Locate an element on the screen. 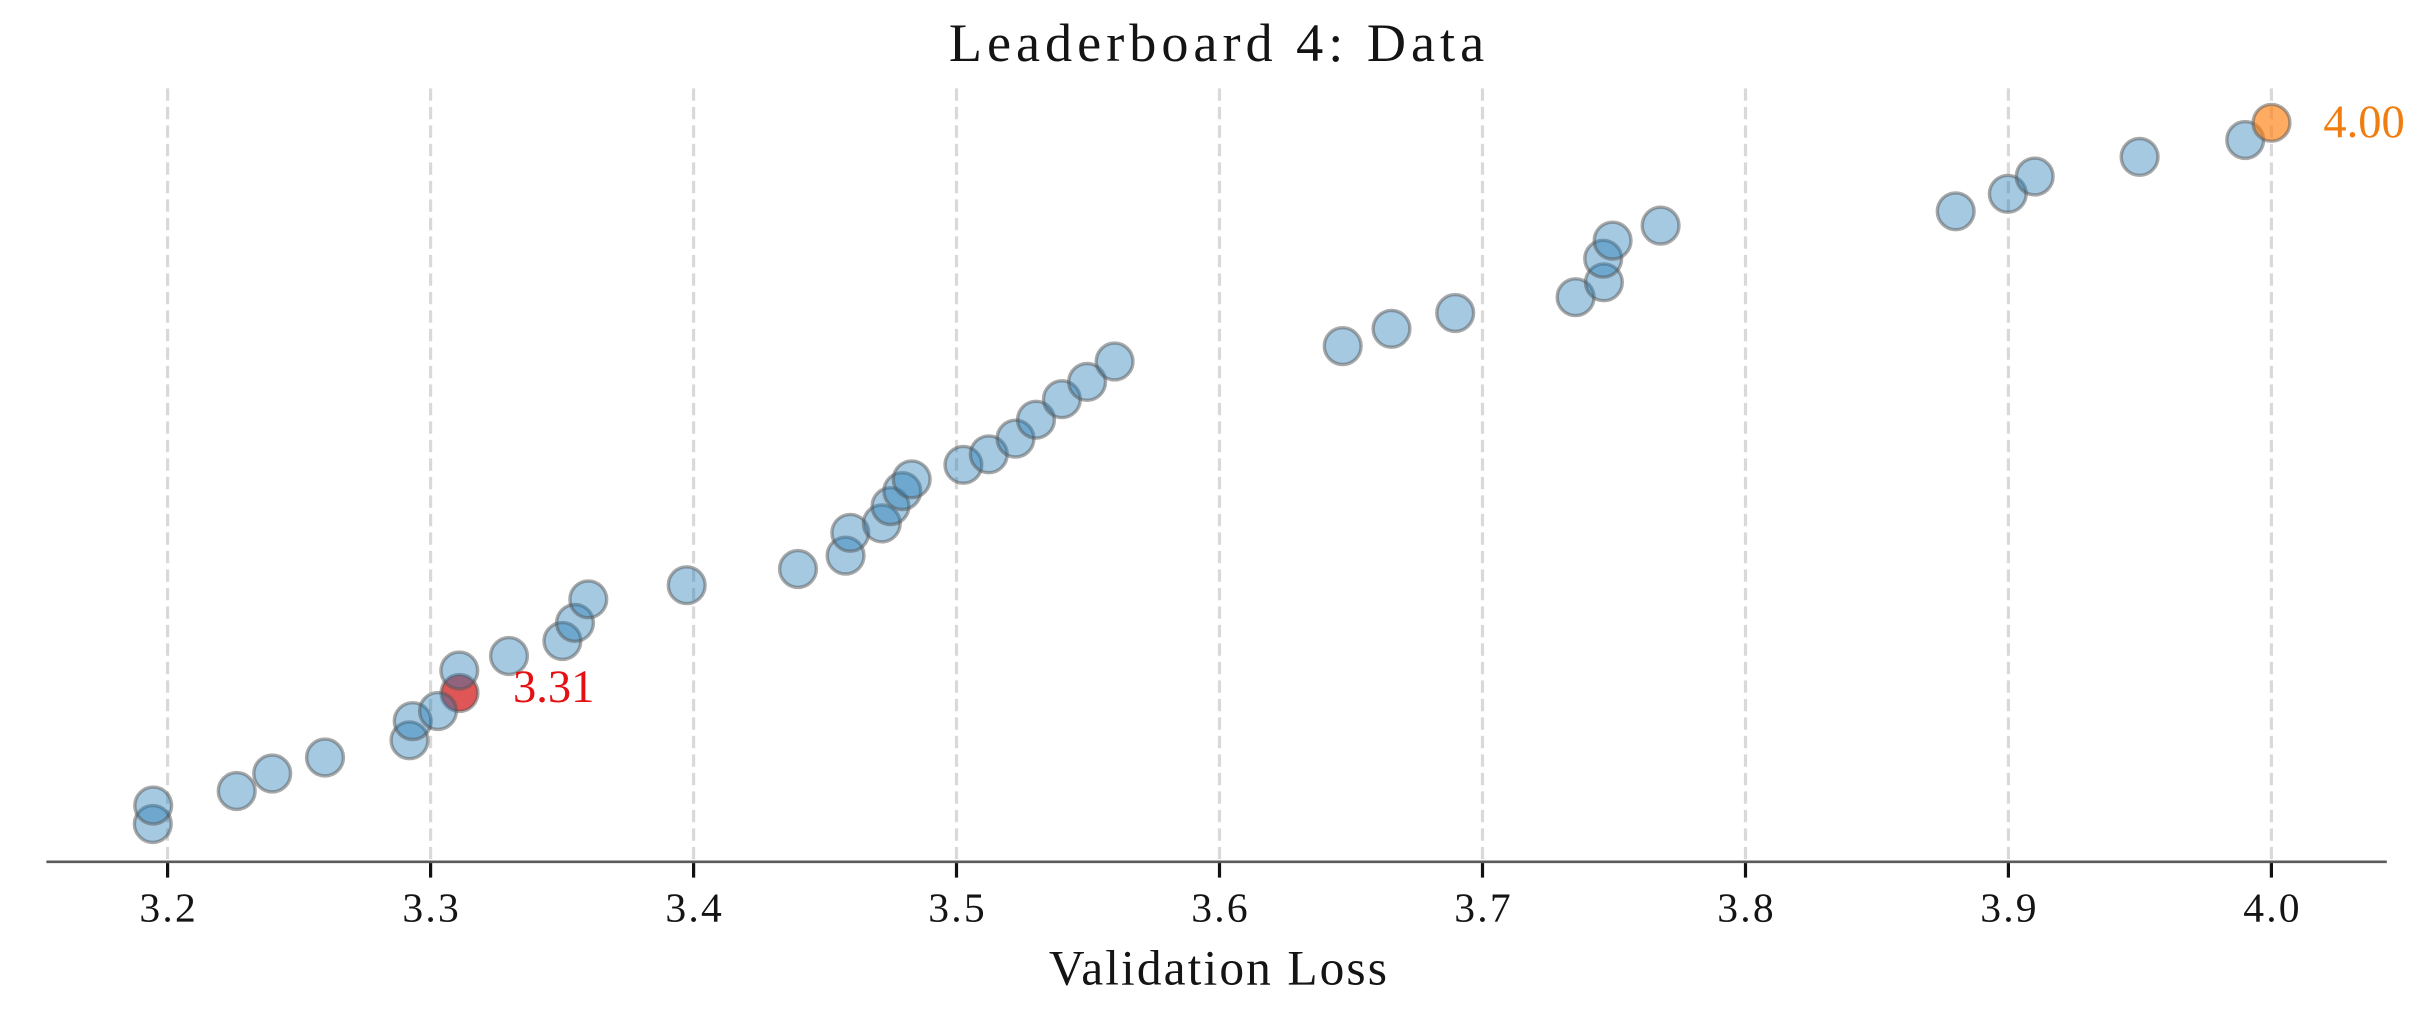  svg-text: 3.3 is located at coordinates (431, 908).